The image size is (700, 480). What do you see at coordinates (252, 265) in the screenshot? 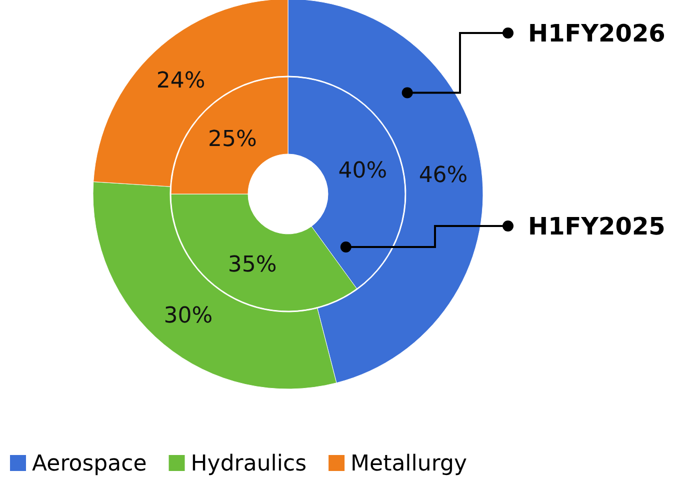
I see `data-label: 35%` at bounding box center [252, 265].